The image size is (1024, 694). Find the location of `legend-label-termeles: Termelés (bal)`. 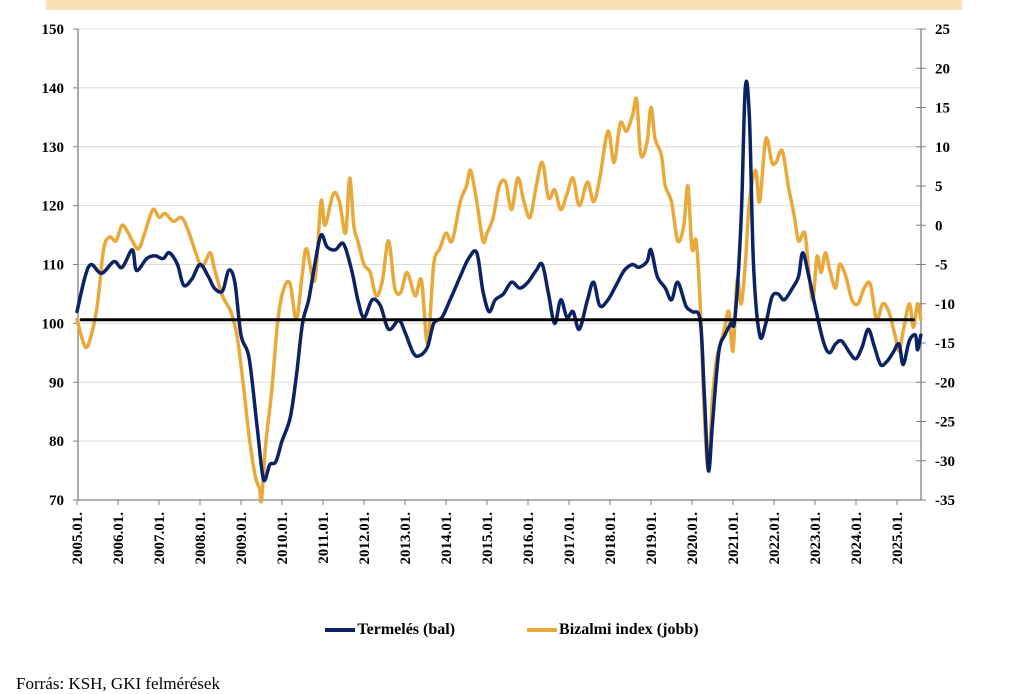

legend-label-termeles: Termelés (bal) is located at coordinates (406, 629).